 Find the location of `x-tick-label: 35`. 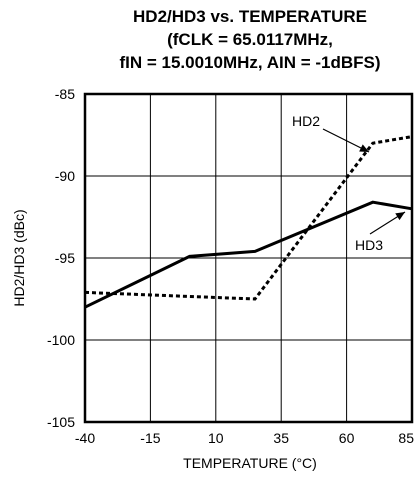

x-tick-label: 35 is located at coordinates (281, 438).